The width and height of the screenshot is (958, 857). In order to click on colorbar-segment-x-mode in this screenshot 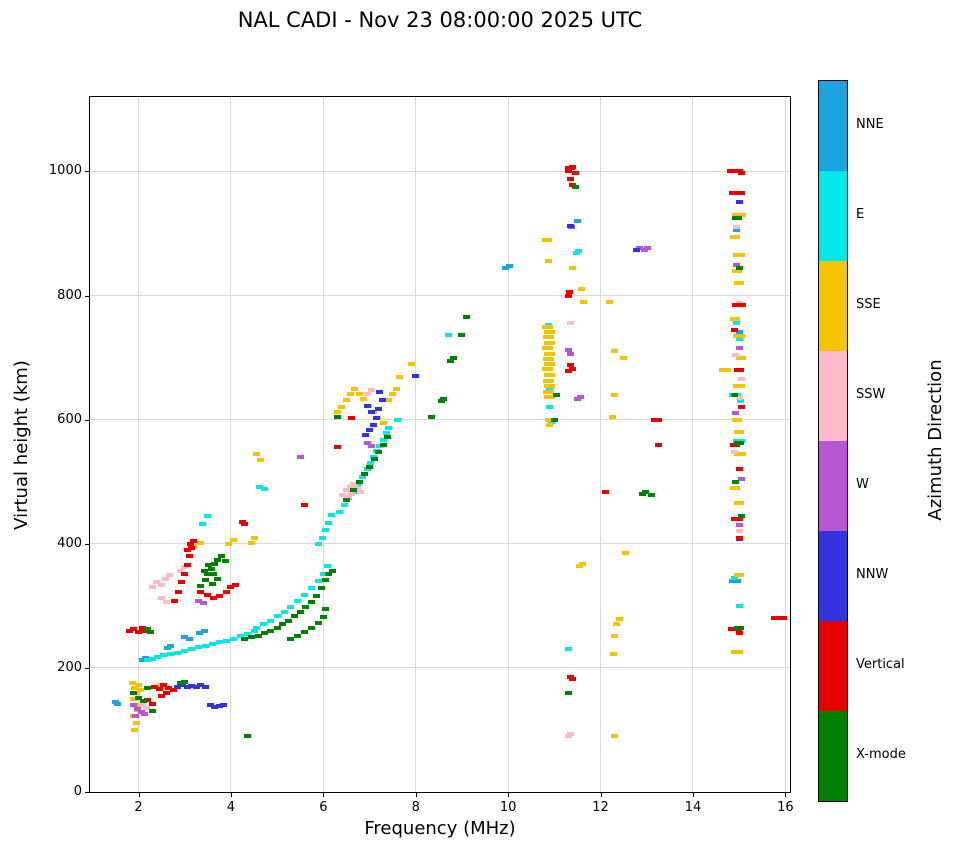, I will do `click(833, 756)`.